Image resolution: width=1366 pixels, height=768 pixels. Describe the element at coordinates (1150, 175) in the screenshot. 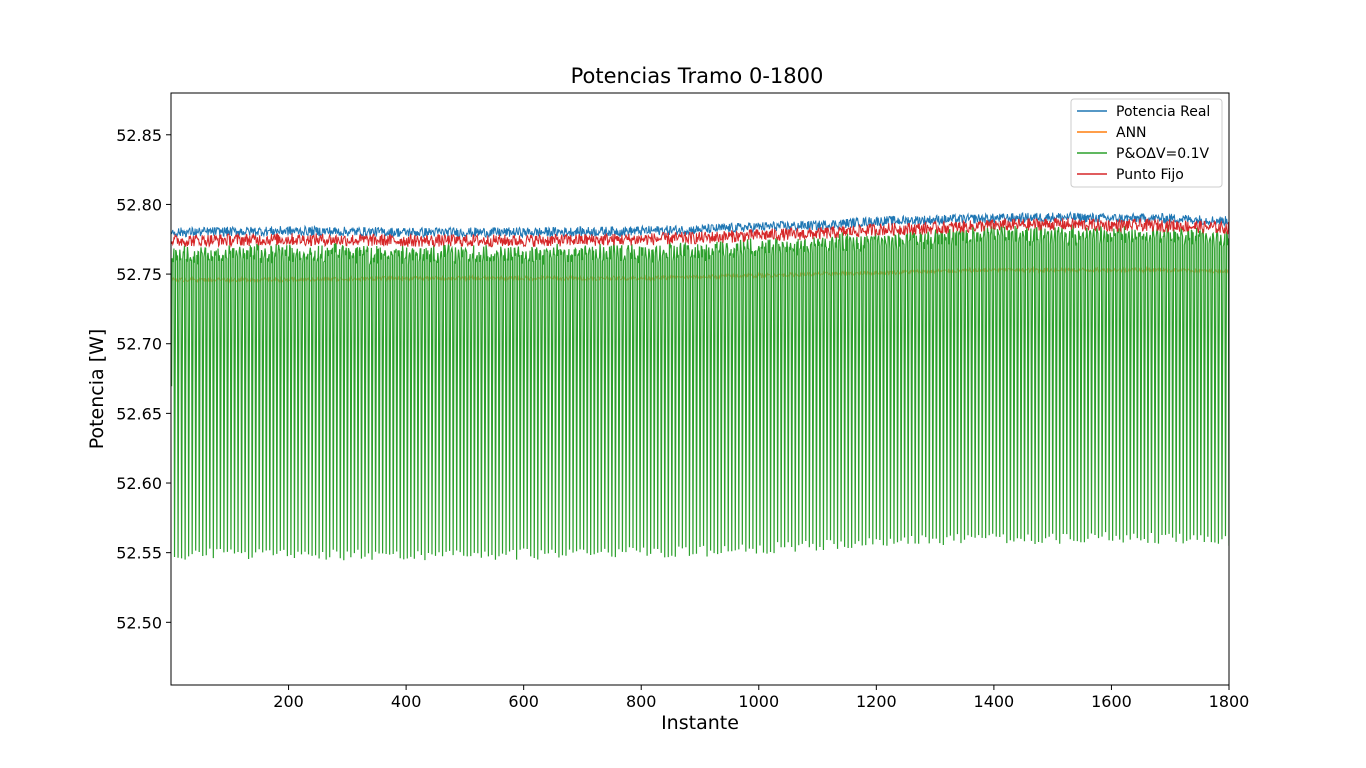

I see `legend-label: Punto Fijo` at that location.